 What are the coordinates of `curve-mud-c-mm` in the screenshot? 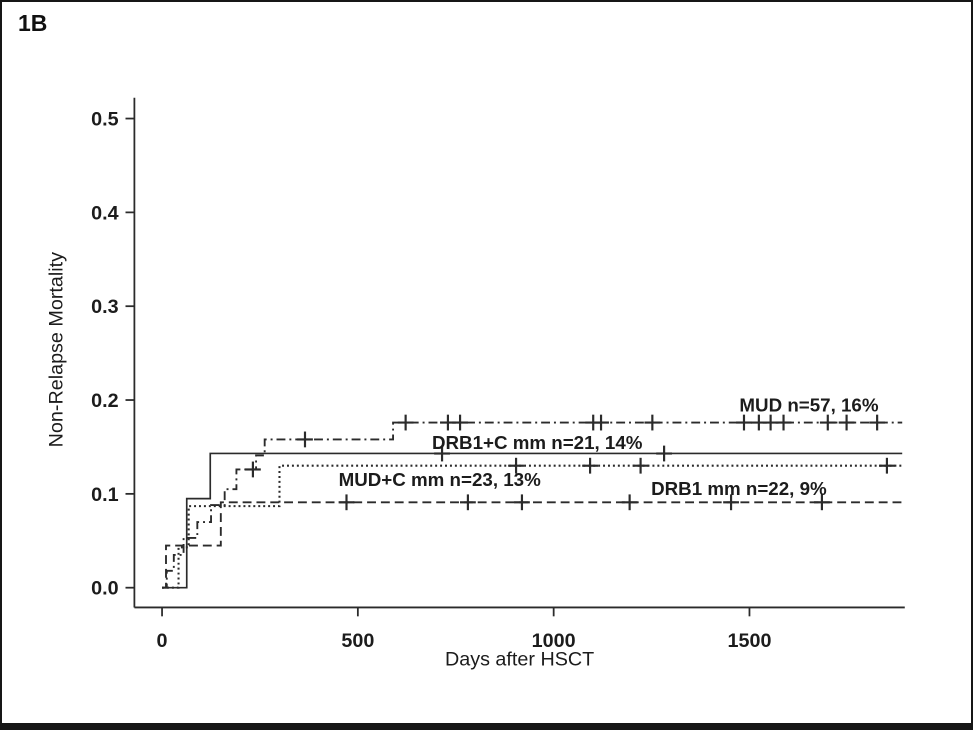 It's located at (532, 526).